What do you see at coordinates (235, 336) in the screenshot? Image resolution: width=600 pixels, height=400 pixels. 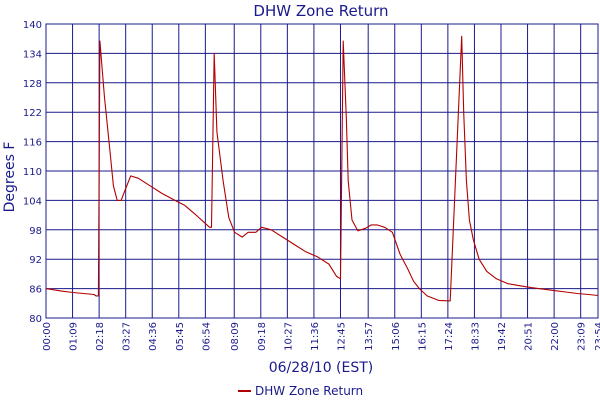 I see `x-tick-label: 08:09` at bounding box center [235, 336].